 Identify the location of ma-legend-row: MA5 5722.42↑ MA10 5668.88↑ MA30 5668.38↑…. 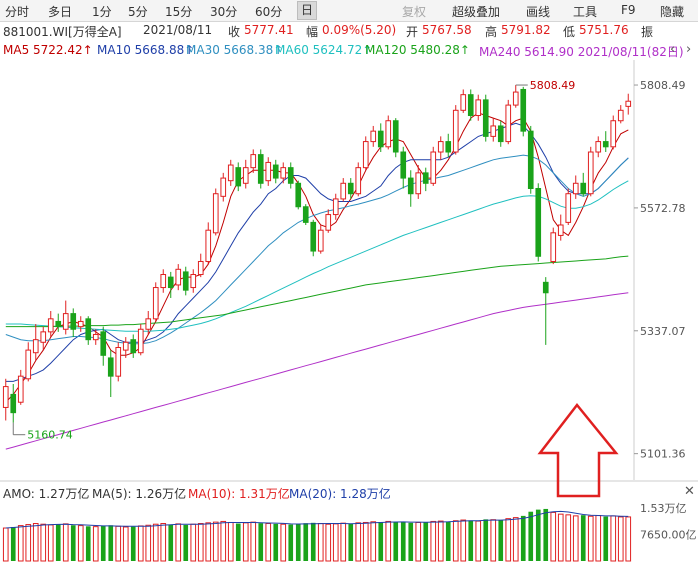
(349, 51).